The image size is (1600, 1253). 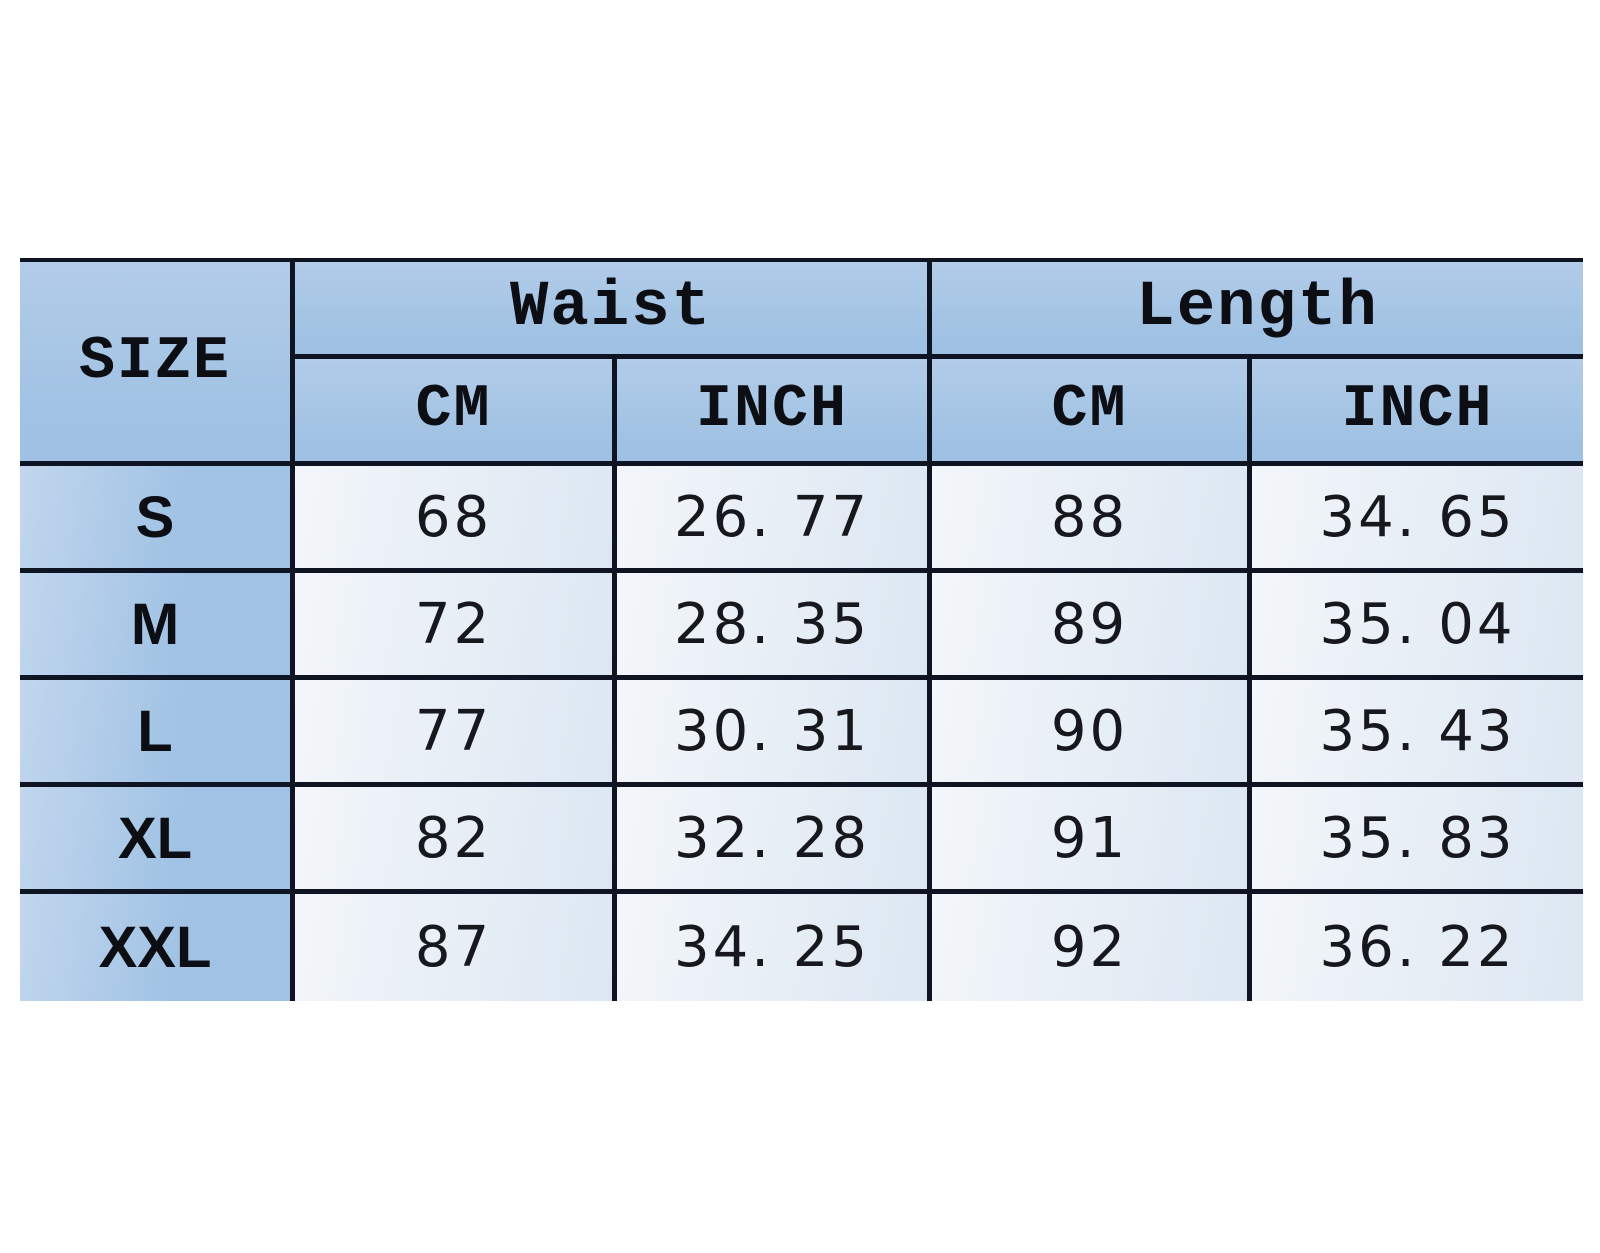 What do you see at coordinates (1092, 947) in the screenshot?
I see `length-cm-xxl: 92` at bounding box center [1092, 947].